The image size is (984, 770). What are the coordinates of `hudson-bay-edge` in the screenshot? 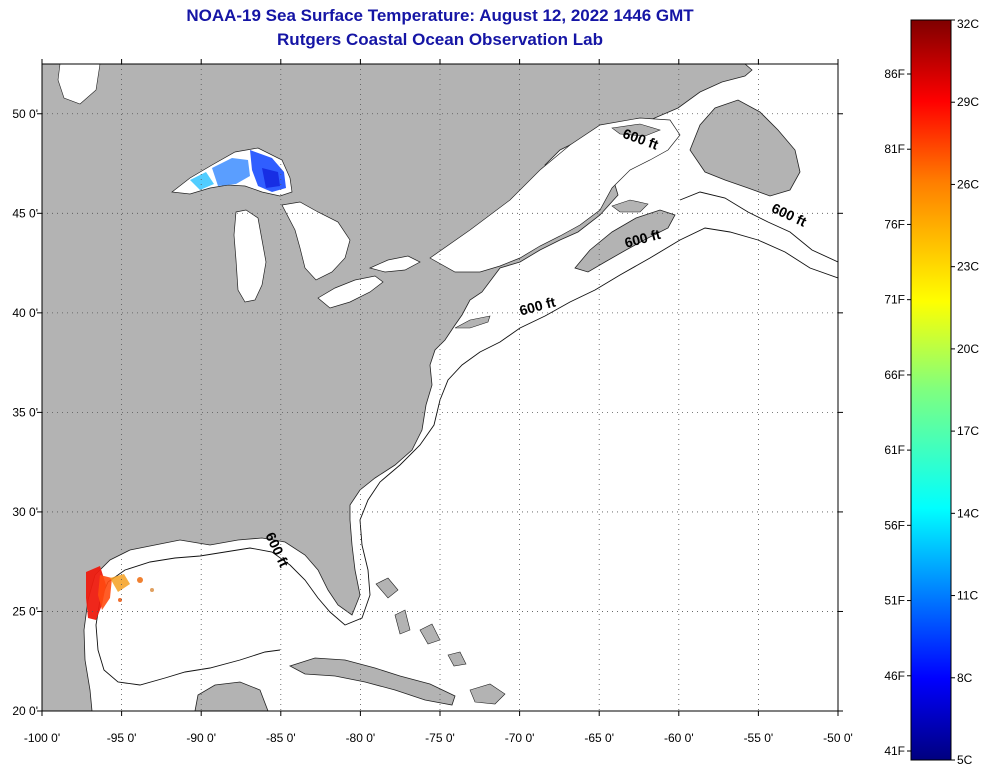 It's located at (79, 84).